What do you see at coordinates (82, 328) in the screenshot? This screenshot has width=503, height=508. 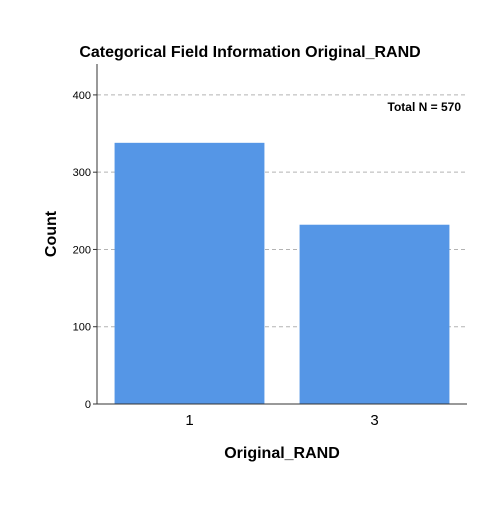 I see `y-tick-label: 100` at bounding box center [82, 328].